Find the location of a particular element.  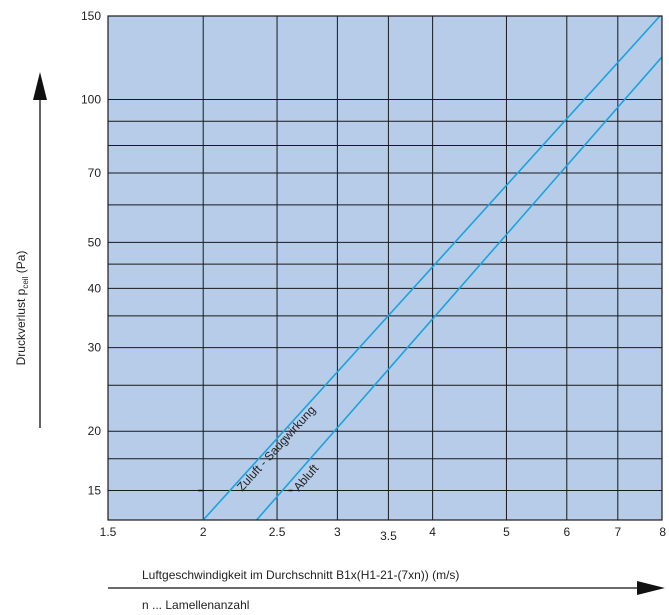

x-tick-label: 4 is located at coordinates (432, 532).